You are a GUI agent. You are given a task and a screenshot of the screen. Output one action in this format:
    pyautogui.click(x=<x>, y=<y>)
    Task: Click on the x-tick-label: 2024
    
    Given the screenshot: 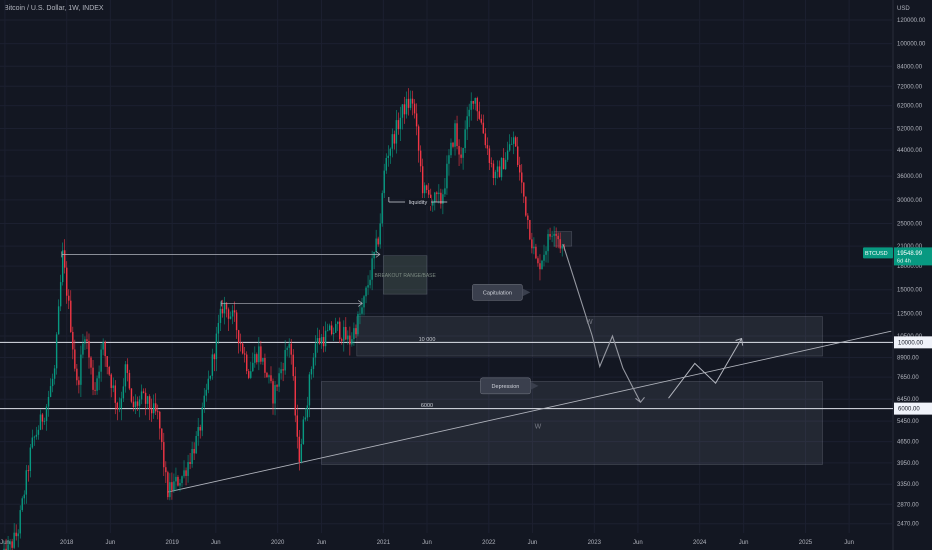 What is the action you would take?
    pyautogui.click(x=700, y=543)
    